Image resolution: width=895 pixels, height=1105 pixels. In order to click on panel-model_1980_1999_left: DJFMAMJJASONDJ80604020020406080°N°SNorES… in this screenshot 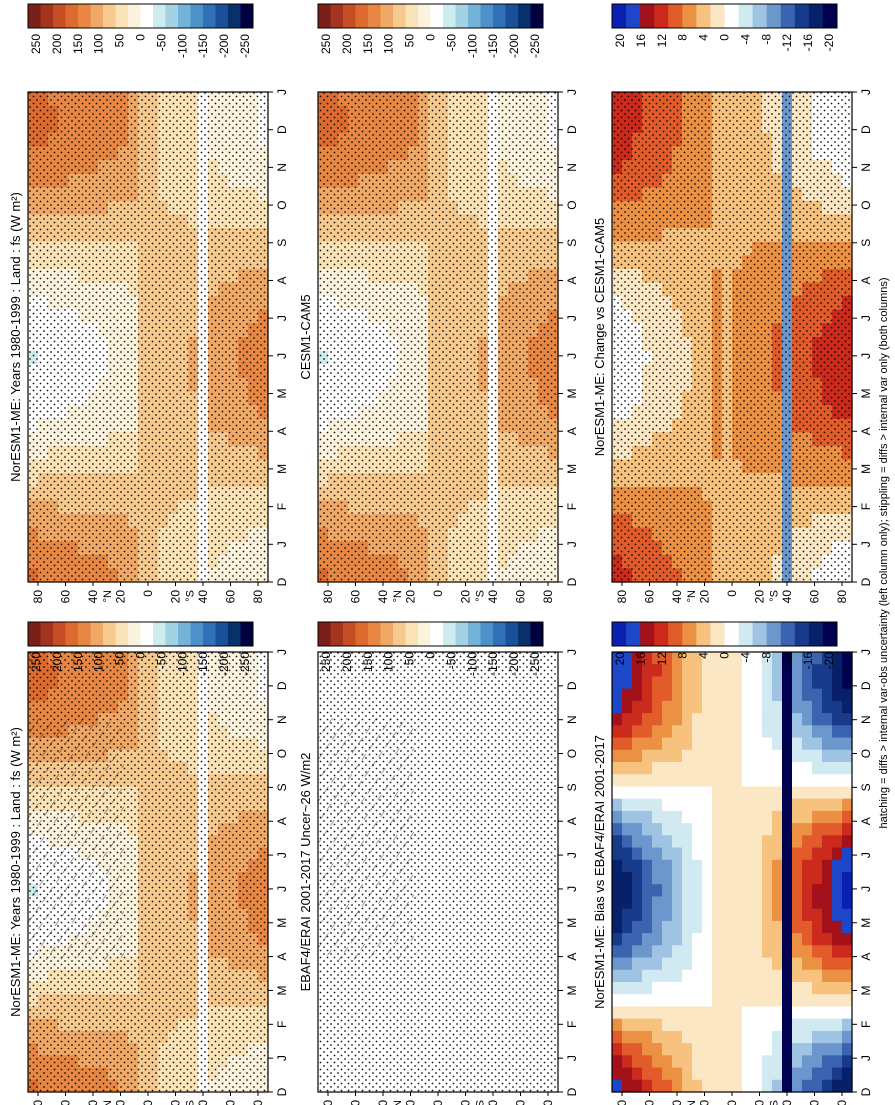, I will do `click(148, 863)`.